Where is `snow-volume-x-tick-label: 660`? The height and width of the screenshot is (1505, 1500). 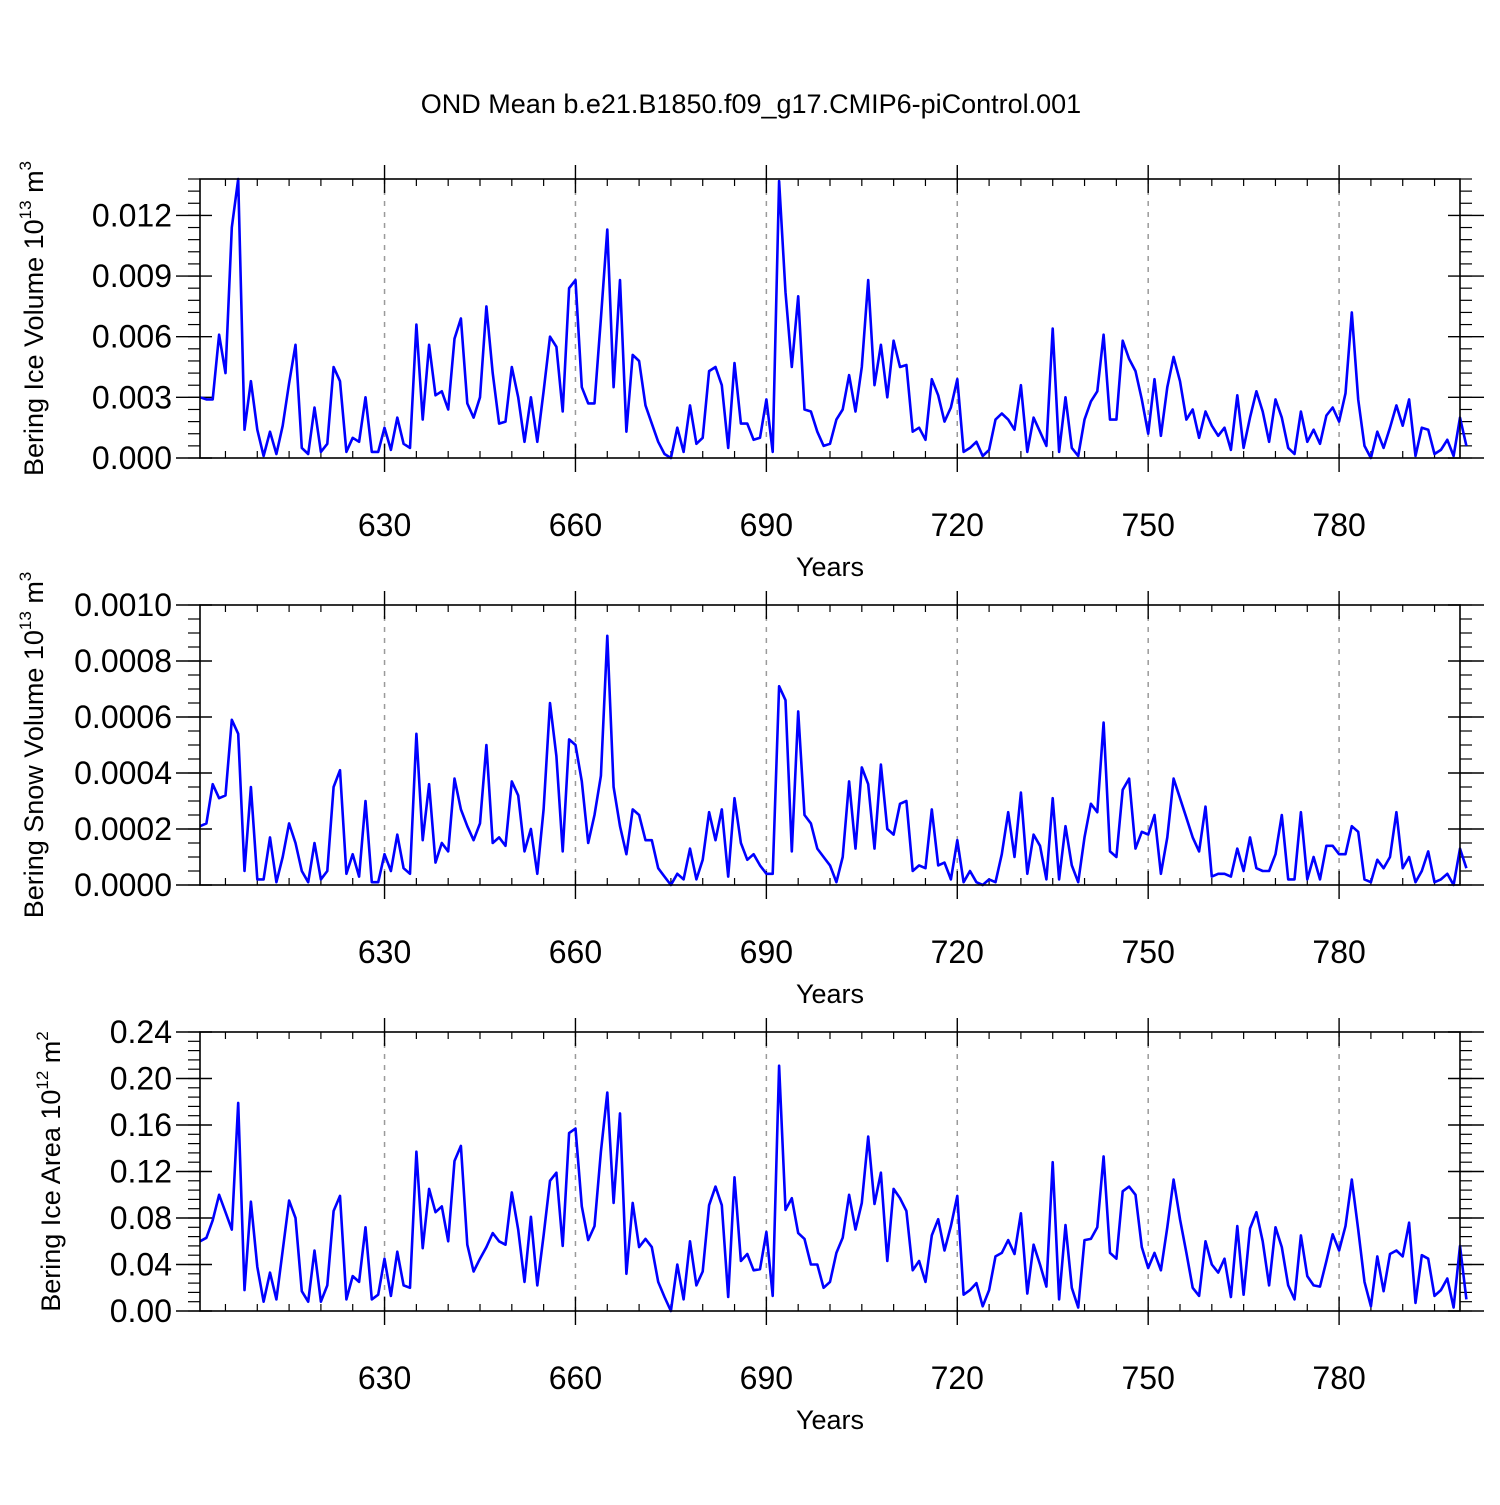 snow-volume-x-tick-label: 660 is located at coordinates (575, 952).